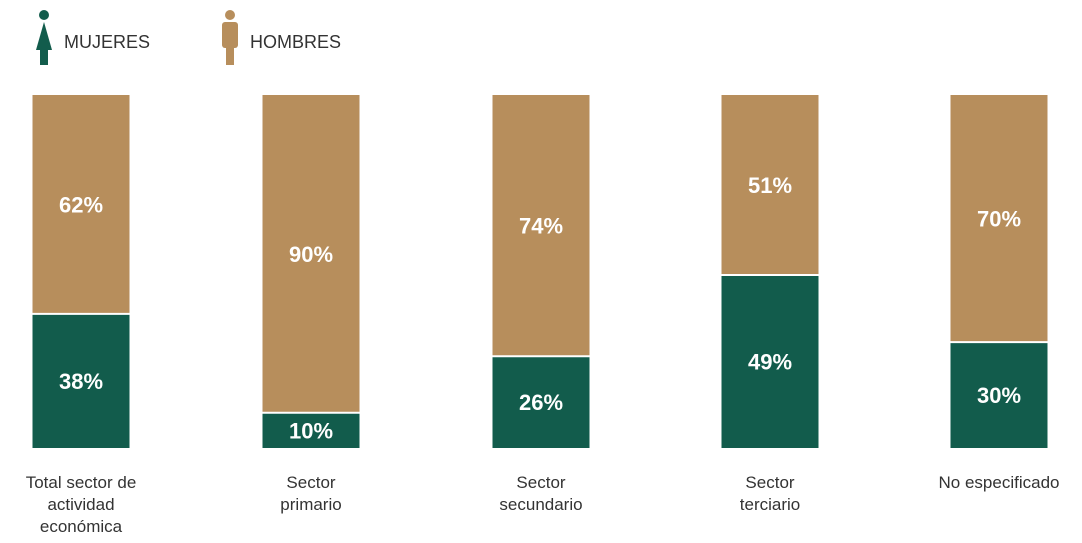 The height and width of the screenshot is (543, 1082). I want to click on bar-value-label-mujeres: 38%, so click(81, 381).